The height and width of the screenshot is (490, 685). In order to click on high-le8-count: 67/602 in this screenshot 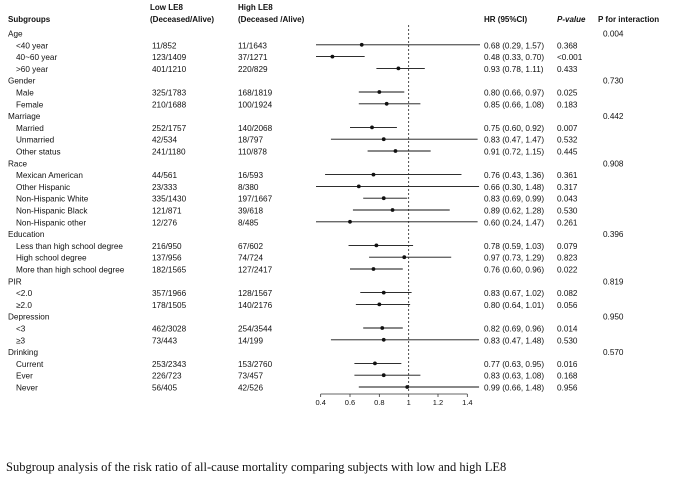, I will do `click(250, 246)`.